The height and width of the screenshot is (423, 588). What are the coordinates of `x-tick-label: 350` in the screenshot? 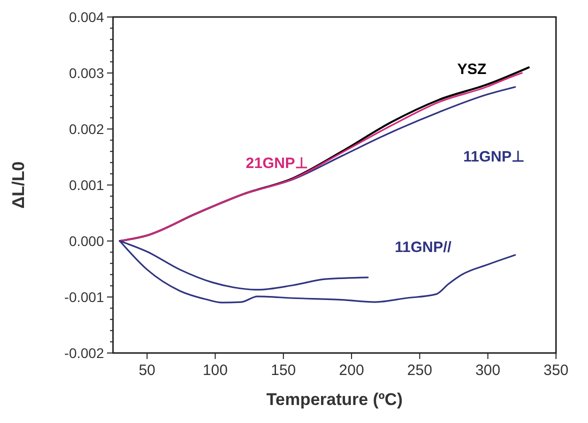 It's located at (556, 370).